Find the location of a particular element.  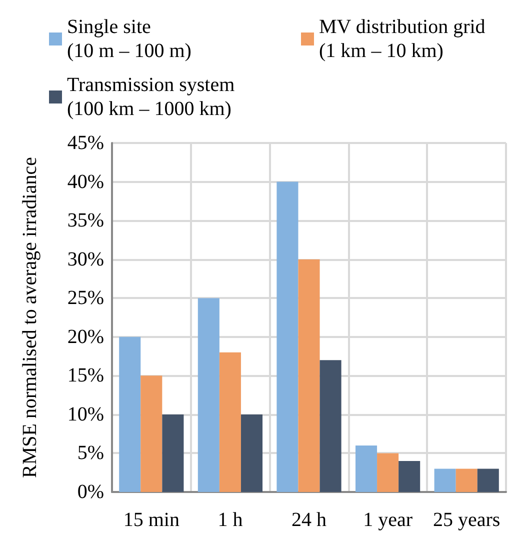

legend-label: Single site (10 m – 100 m) is located at coordinates (129, 39).